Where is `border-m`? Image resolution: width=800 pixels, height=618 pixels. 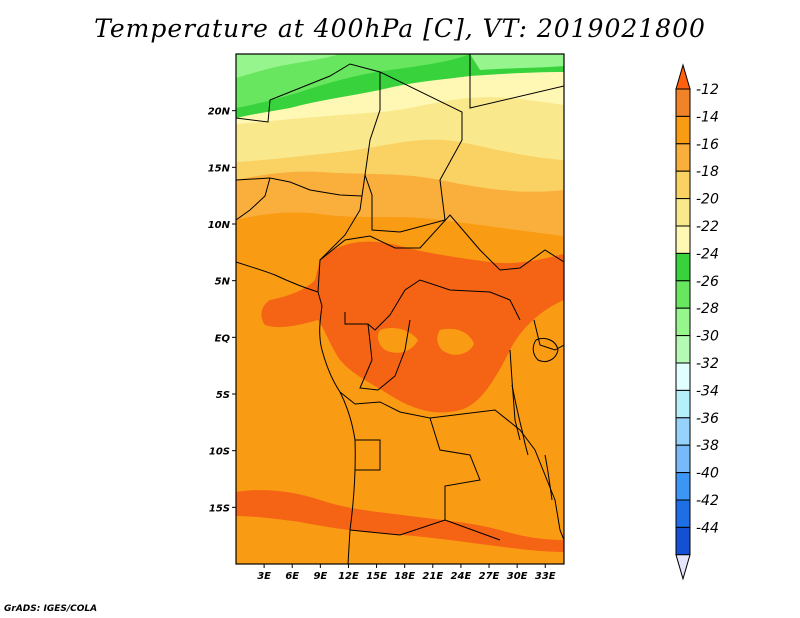
border-m is located at coordinates (548, 335).